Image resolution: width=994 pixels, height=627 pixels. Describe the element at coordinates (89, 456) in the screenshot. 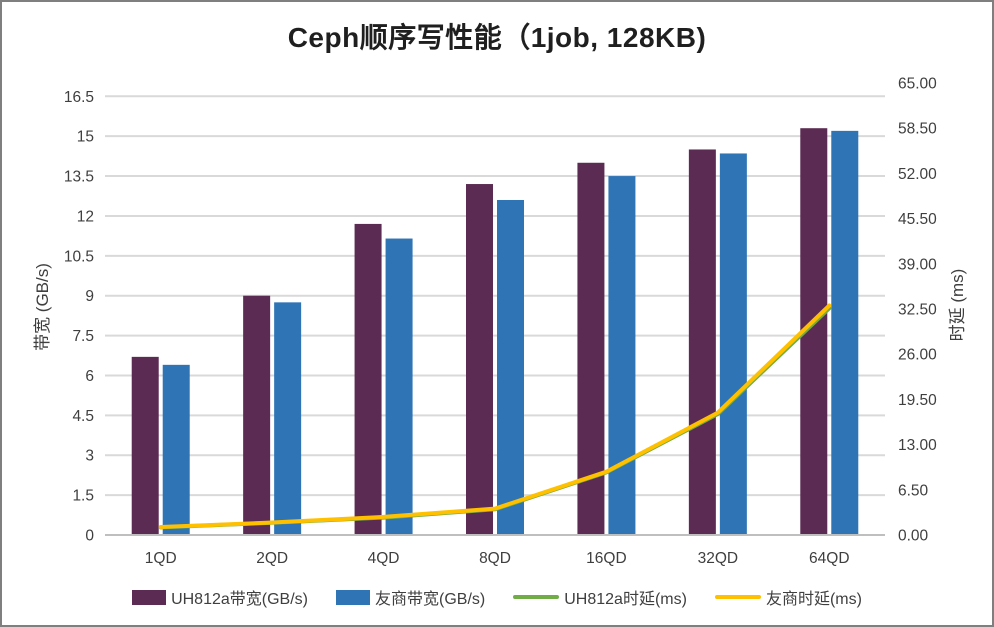

I see `left-axis-tick-label: 3` at that location.